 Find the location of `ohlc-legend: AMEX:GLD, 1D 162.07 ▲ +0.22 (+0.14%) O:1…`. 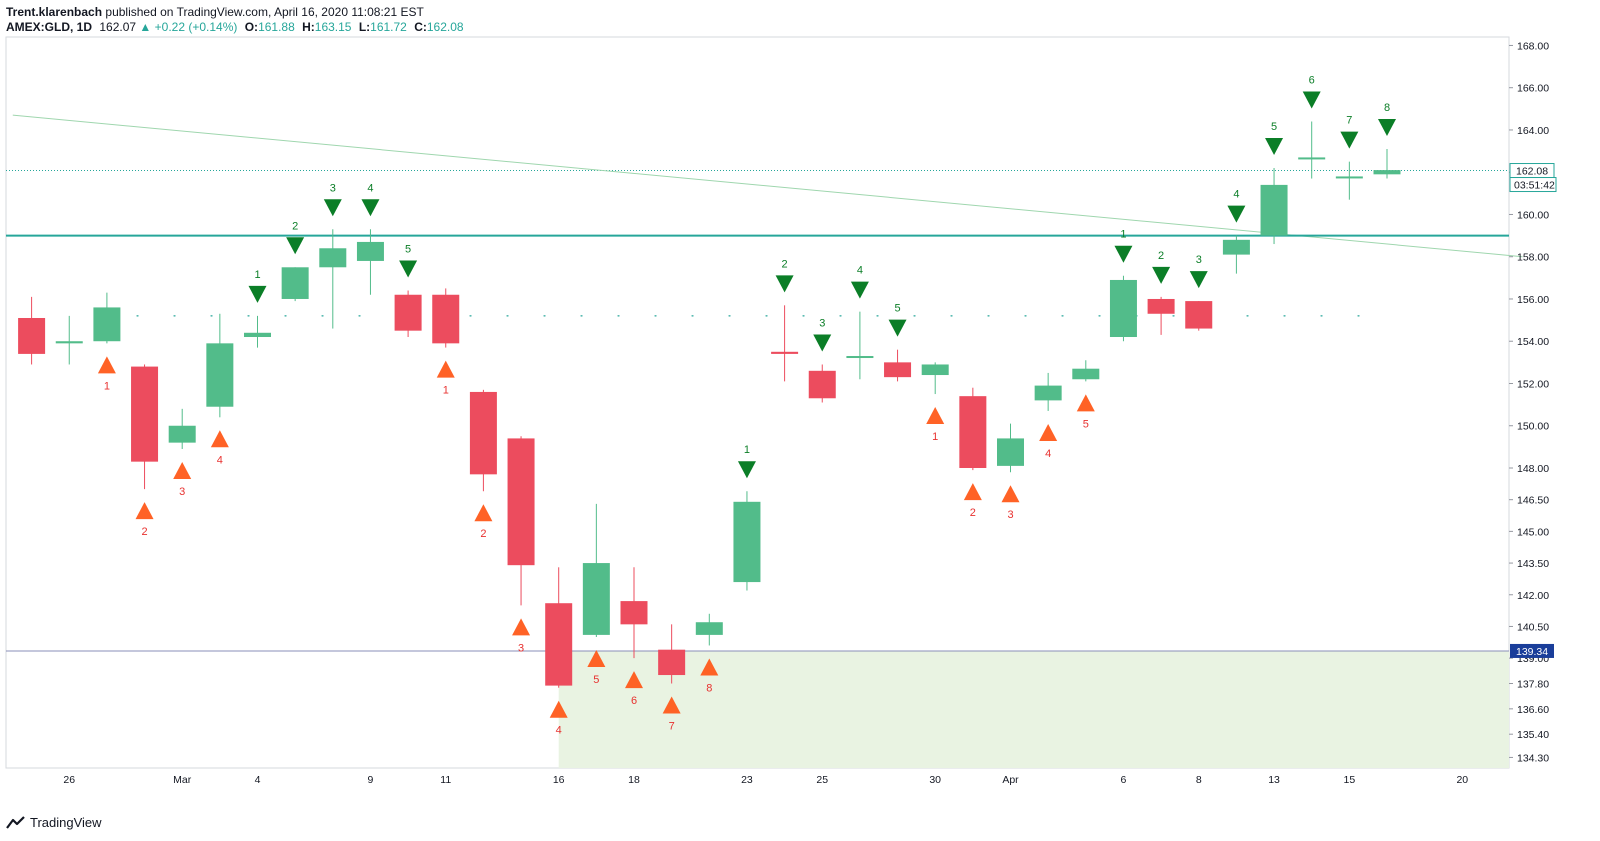

ohlc-legend: AMEX:GLD, 1D 162.07 ▲ +0.22 (+0.14%) O:1… is located at coordinates (235, 27).